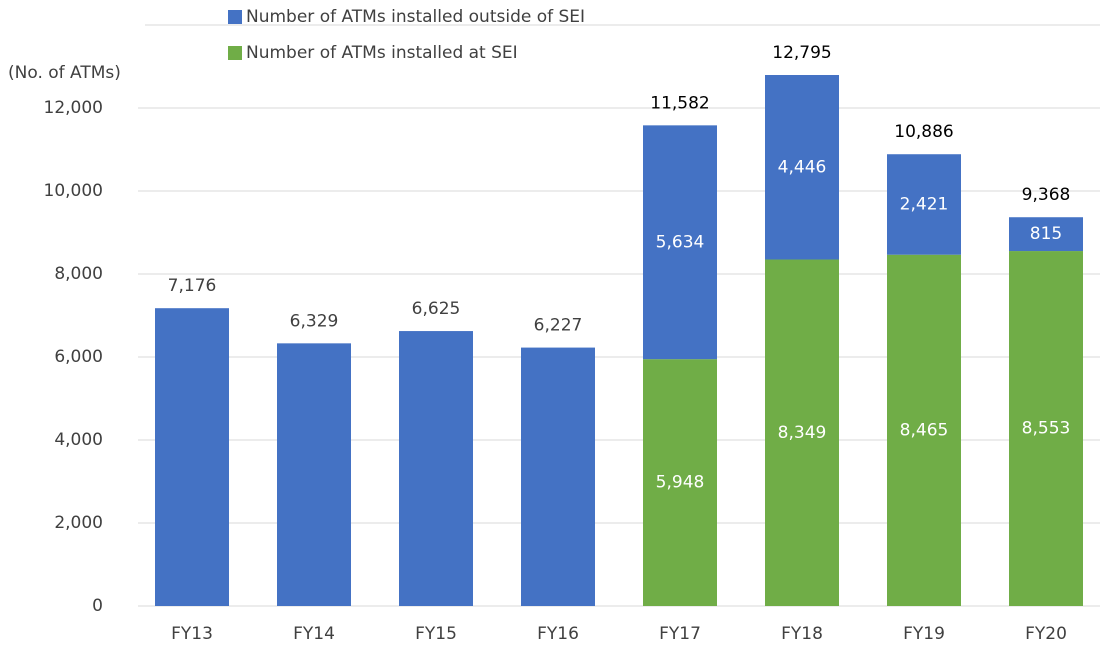 The height and width of the screenshot is (649, 1110). I want to click on y-tick-label: 8,000, so click(78, 274).